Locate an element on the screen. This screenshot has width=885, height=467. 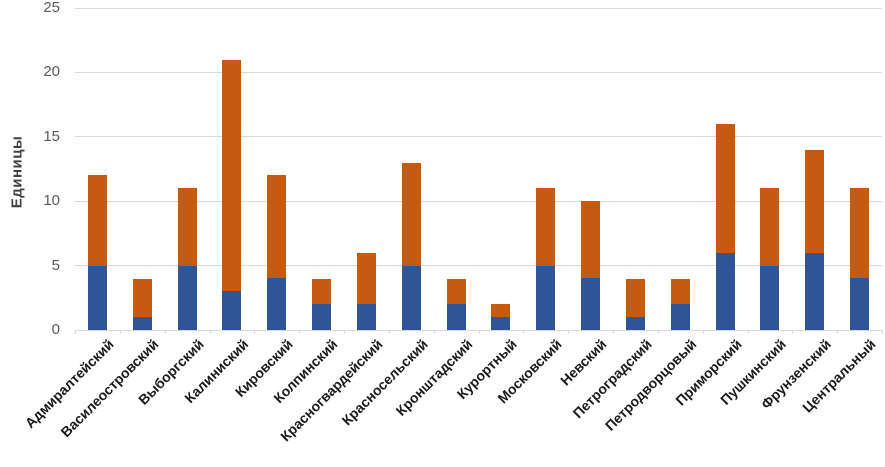
x-axis-label: Петроградский is located at coordinates (612, 379).